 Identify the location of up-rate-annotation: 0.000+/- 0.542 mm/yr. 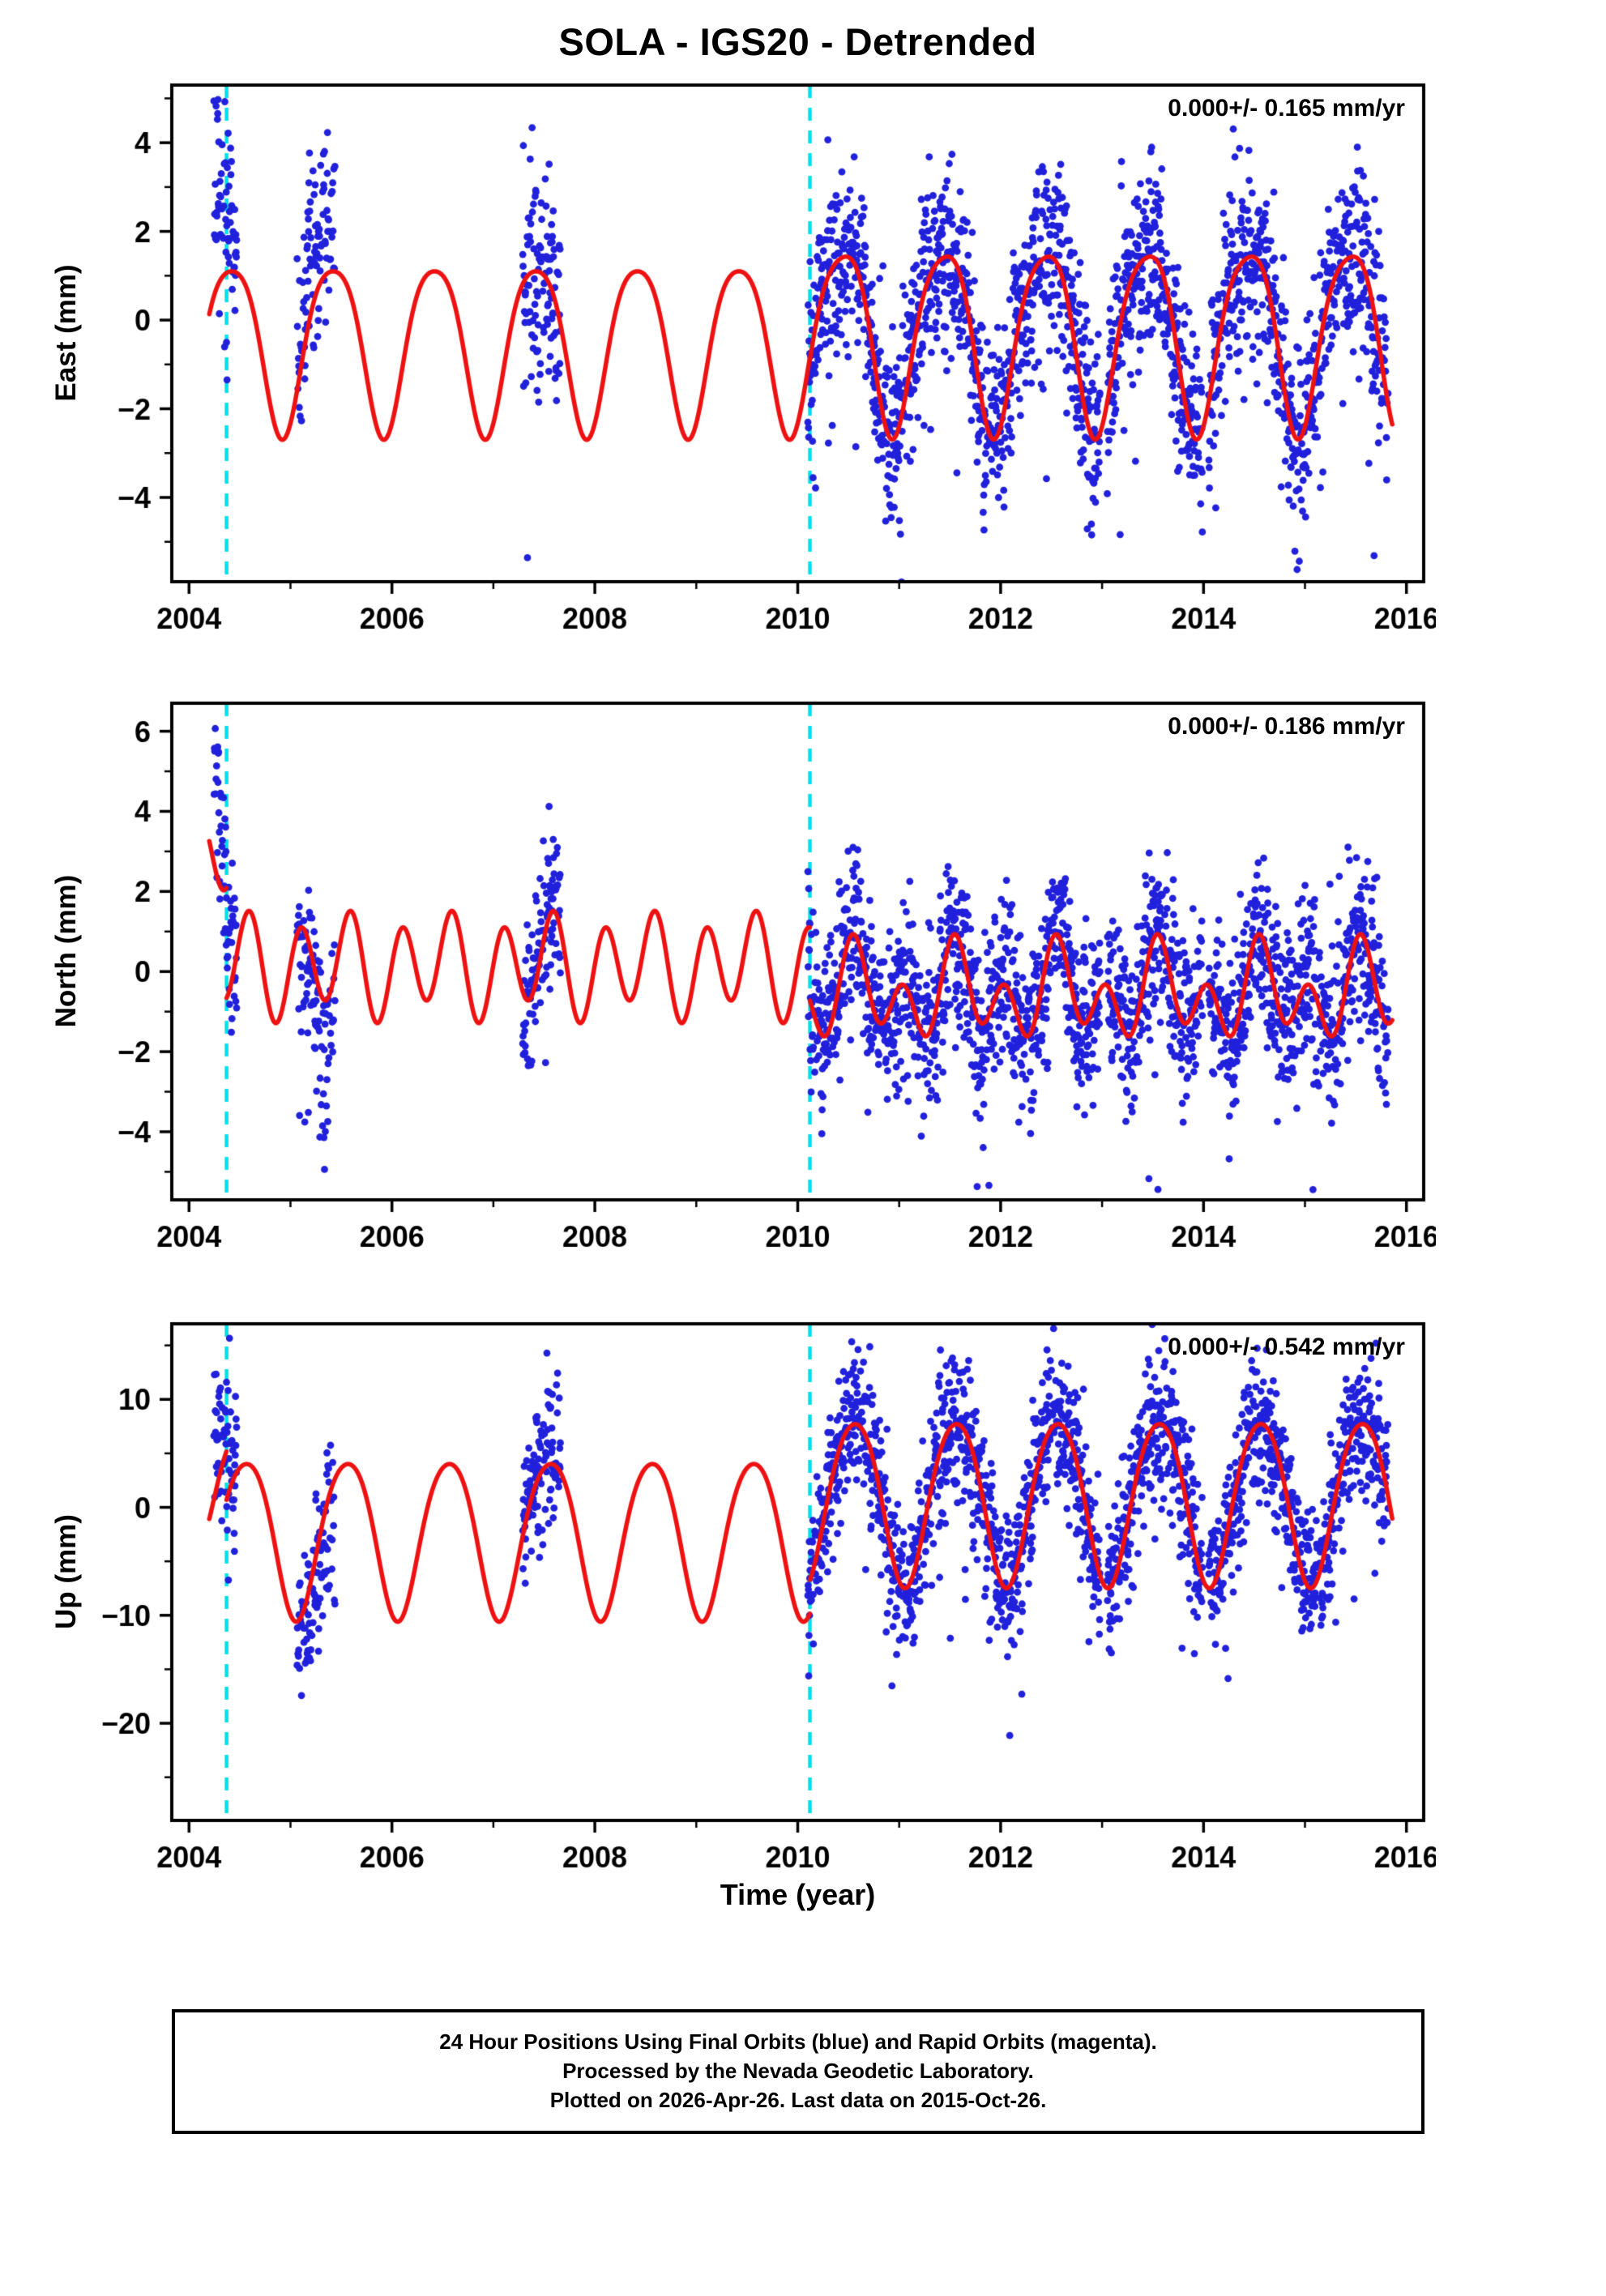
(1286, 1347).